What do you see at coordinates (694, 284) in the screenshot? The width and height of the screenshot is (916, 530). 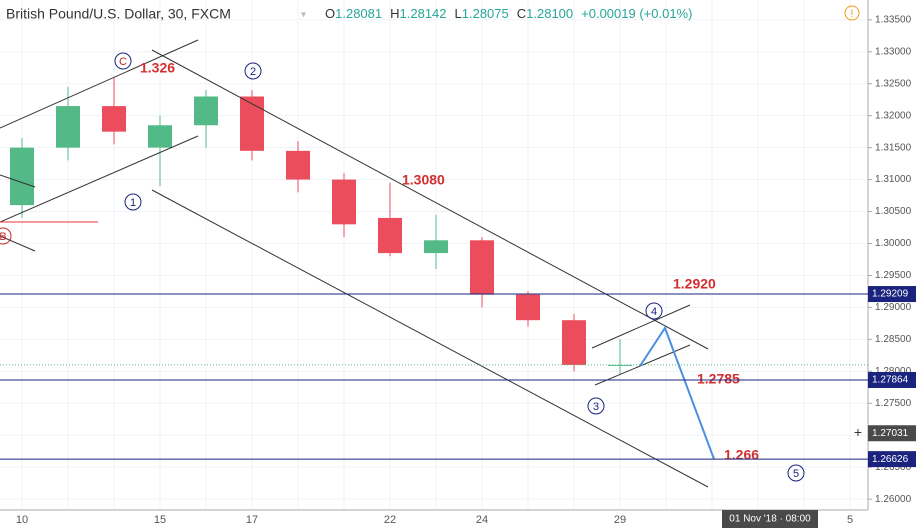 I see `annotation: 1.2920` at bounding box center [694, 284].